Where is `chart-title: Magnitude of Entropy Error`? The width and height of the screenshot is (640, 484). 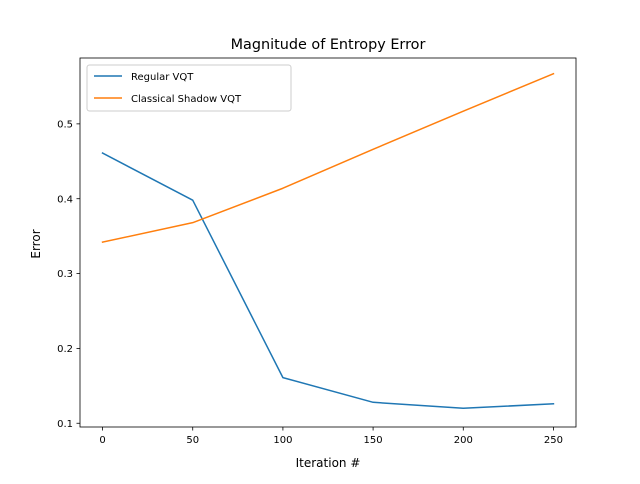
chart-title: Magnitude of Entropy Error is located at coordinates (328, 45).